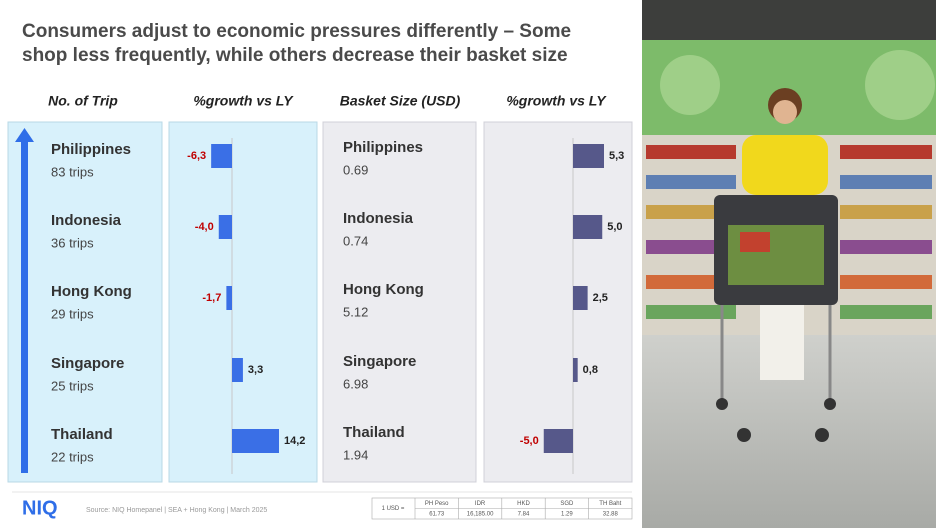 This screenshot has width=936, height=528. Describe the element at coordinates (610, 504) in the screenshot. I see `fx-currency: TH Baht` at that location.